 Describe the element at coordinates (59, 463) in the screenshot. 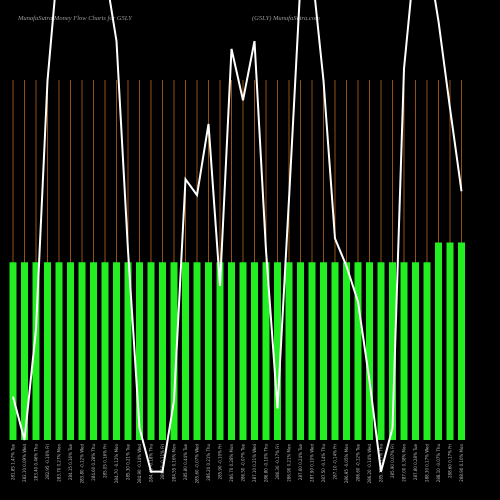

I see `x-tick-label: 283.70 0.27% Mon` at that location.